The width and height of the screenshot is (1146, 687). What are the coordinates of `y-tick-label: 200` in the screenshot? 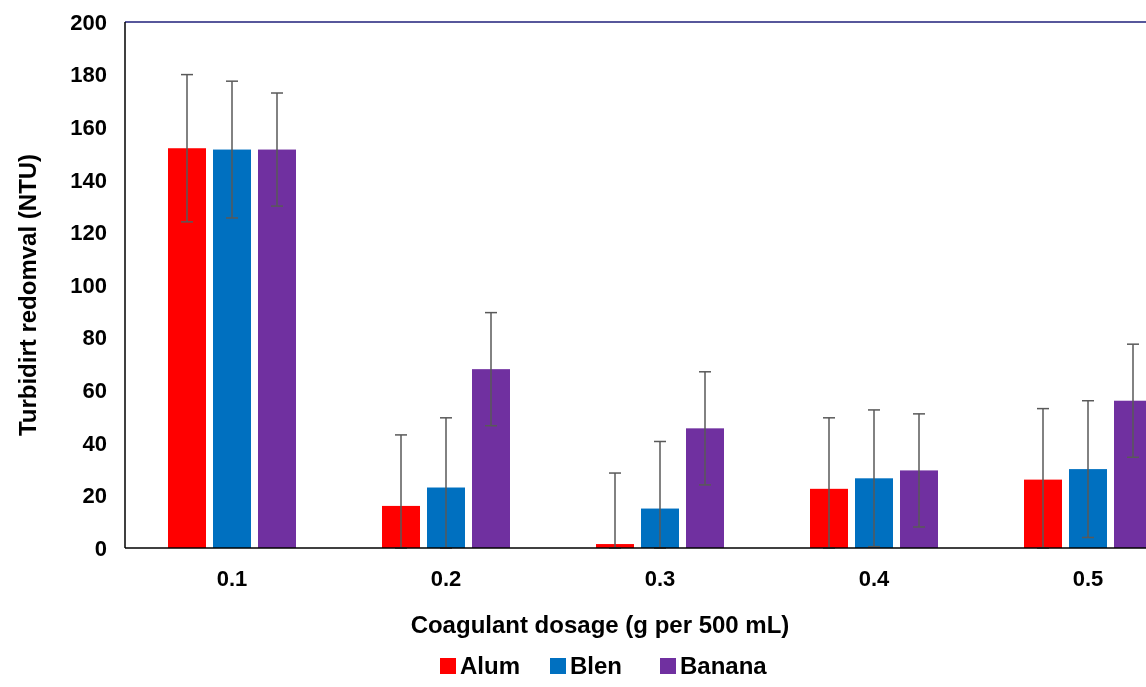 It's located at (88, 22).